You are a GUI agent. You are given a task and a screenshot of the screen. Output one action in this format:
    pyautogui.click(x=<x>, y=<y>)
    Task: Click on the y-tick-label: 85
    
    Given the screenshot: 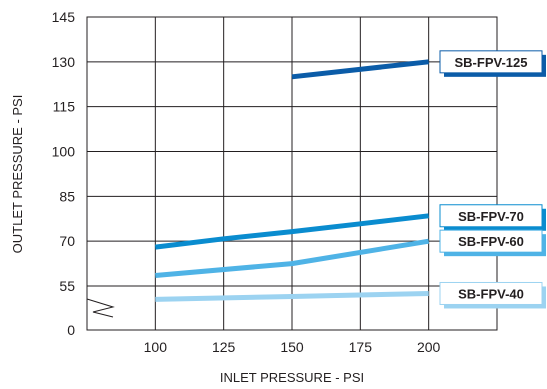 What is the action you would take?
    pyautogui.click(x=67, y=196)
    